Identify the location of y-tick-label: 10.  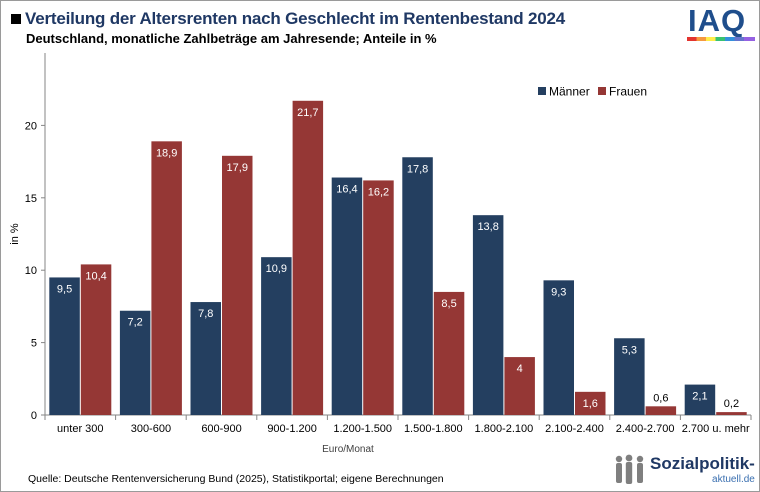
(31, 271).